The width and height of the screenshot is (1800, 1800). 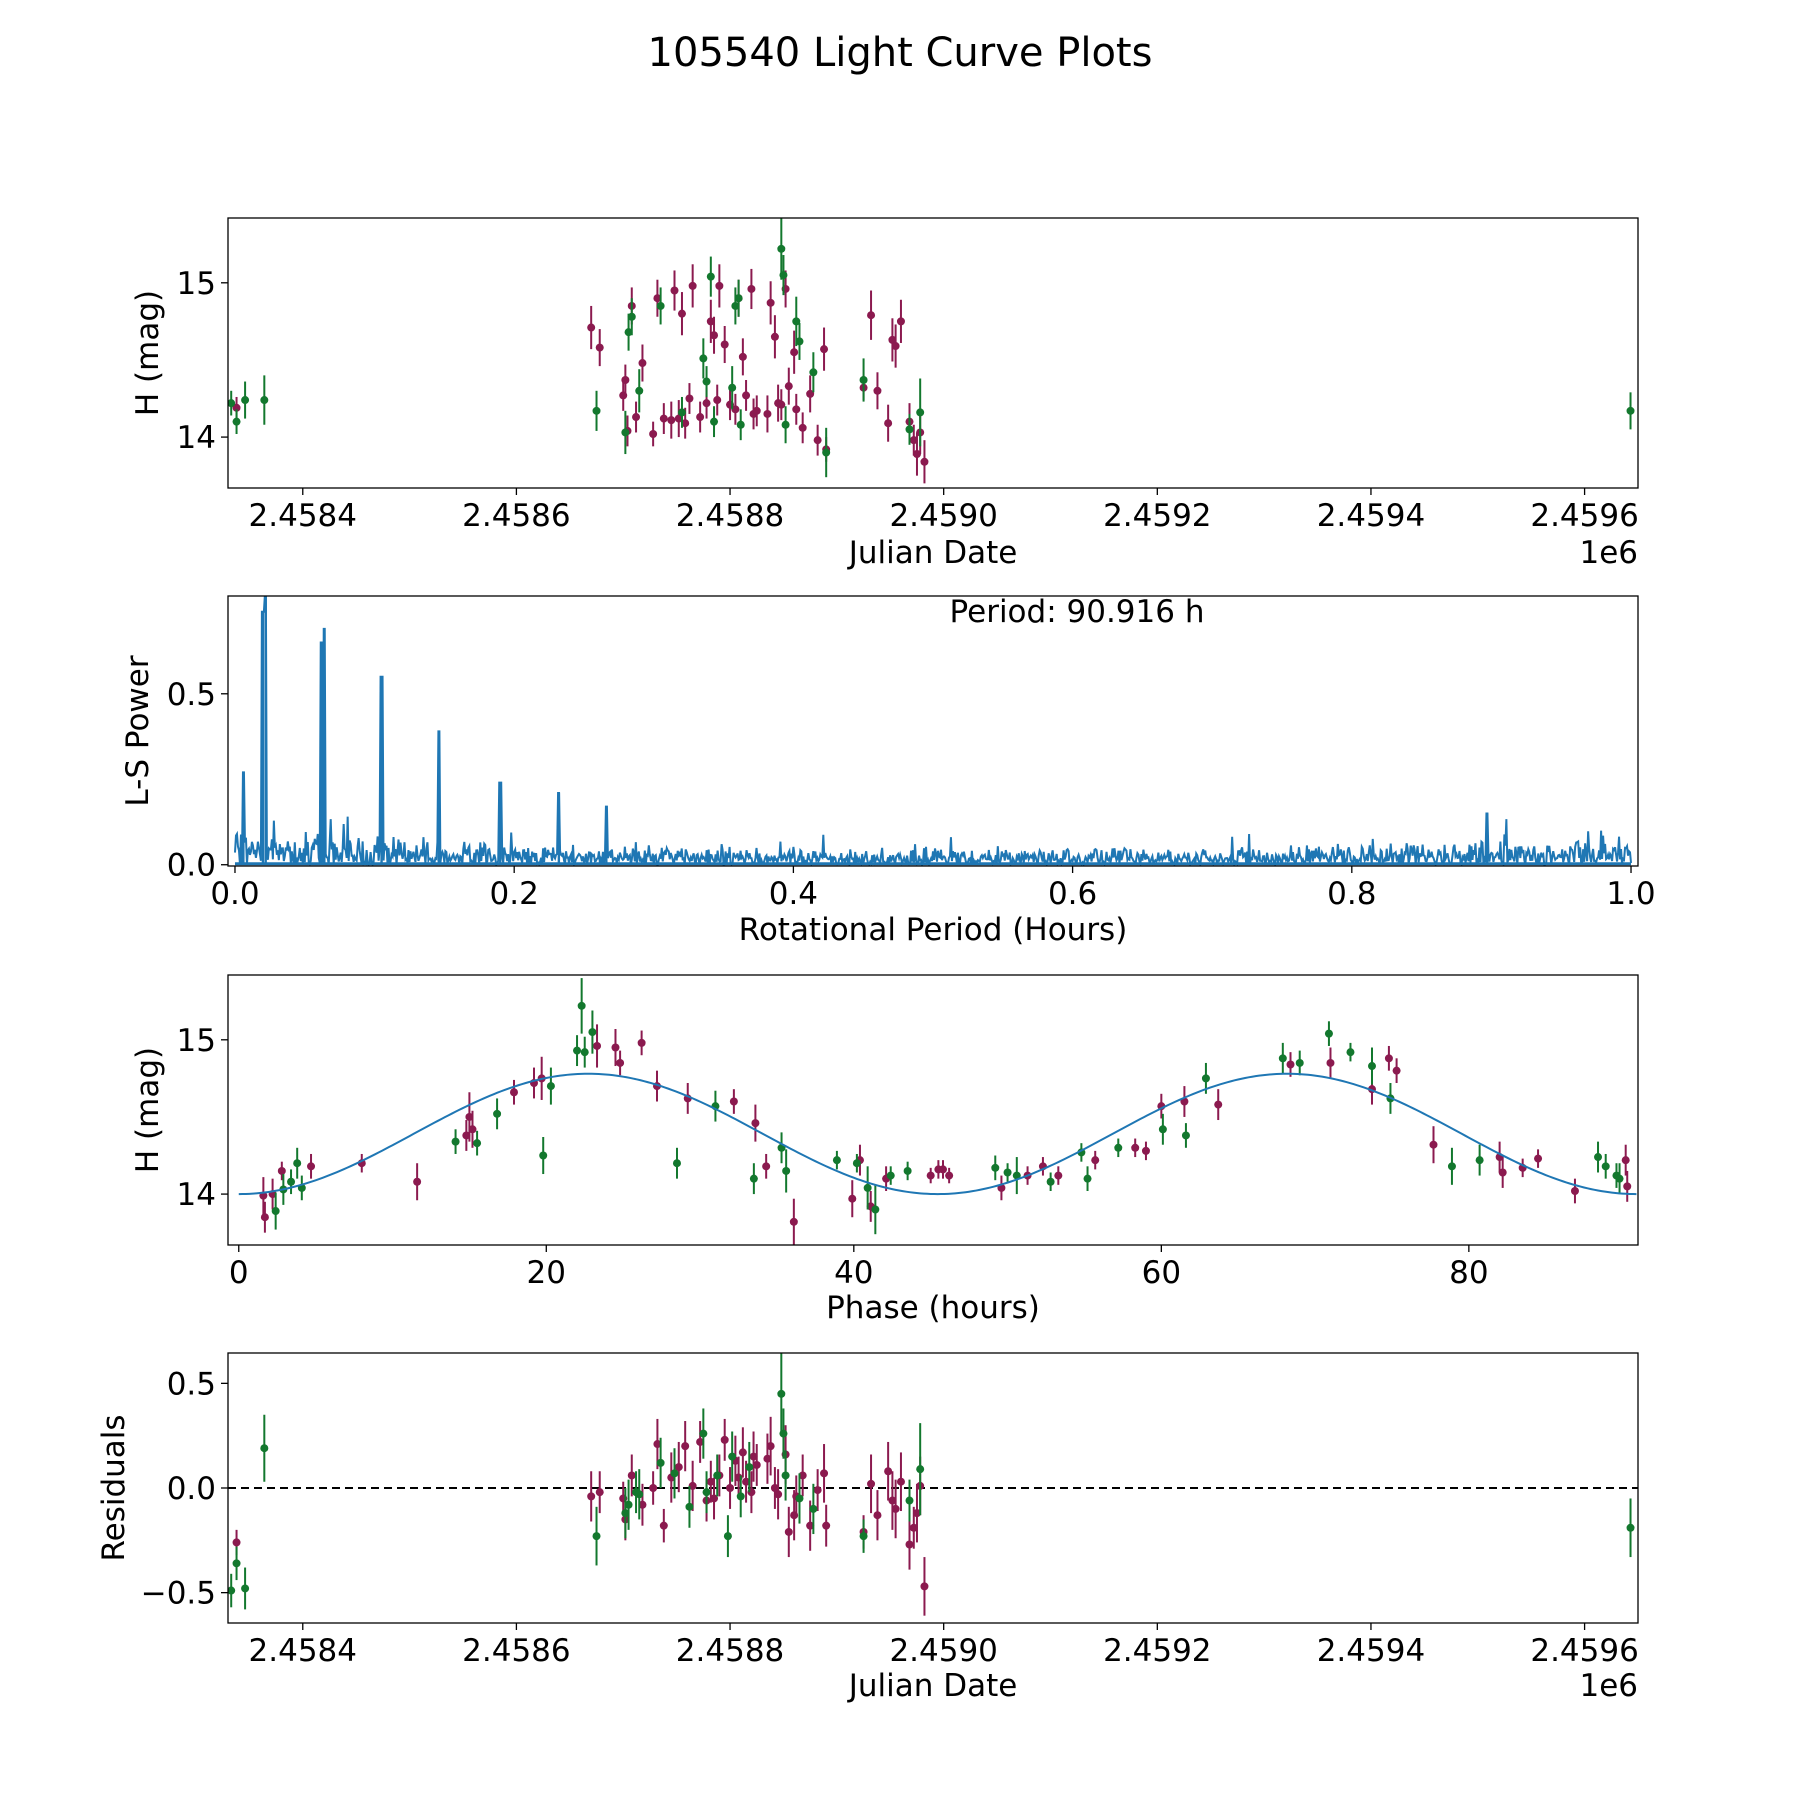 I want to click on residuals-ylabel: Residuals, so click(x=114, y=1487).